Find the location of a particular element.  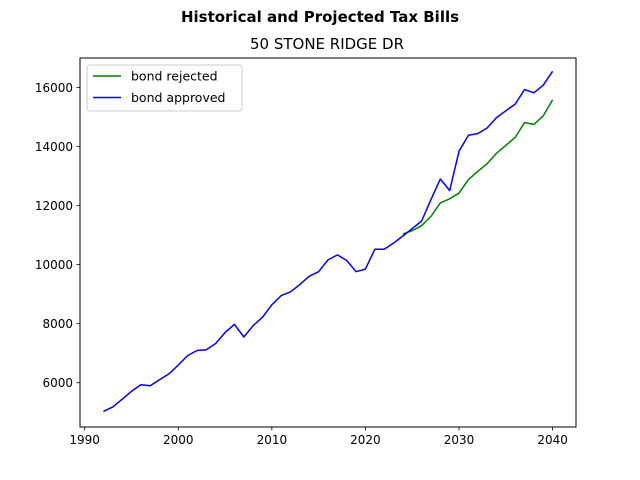

y-tick-label-2: 10000 is located at coordinates (54, 265).